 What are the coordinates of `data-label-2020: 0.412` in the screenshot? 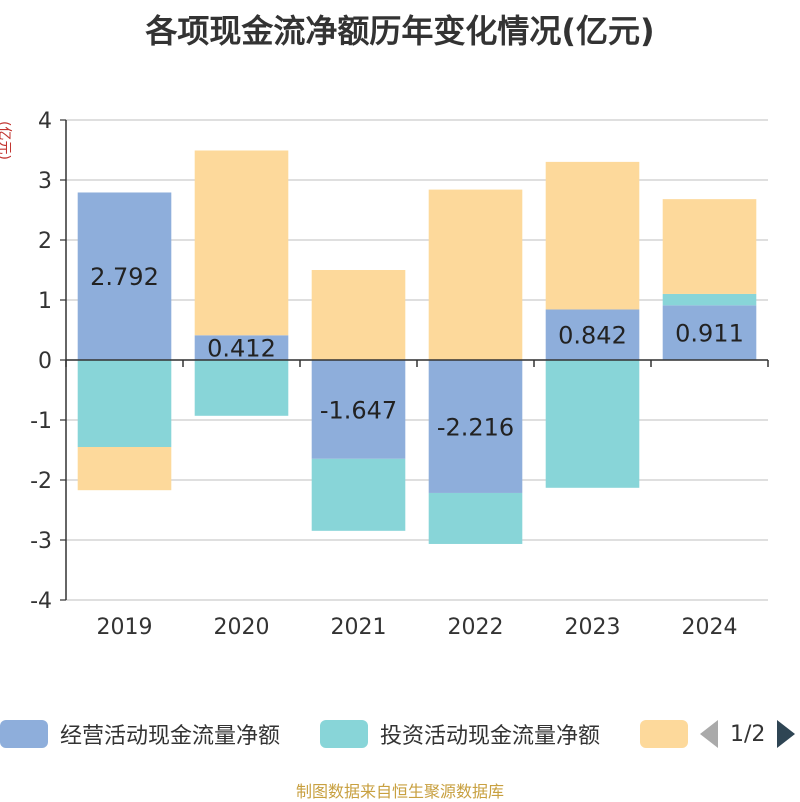 It's located at (241, 349).